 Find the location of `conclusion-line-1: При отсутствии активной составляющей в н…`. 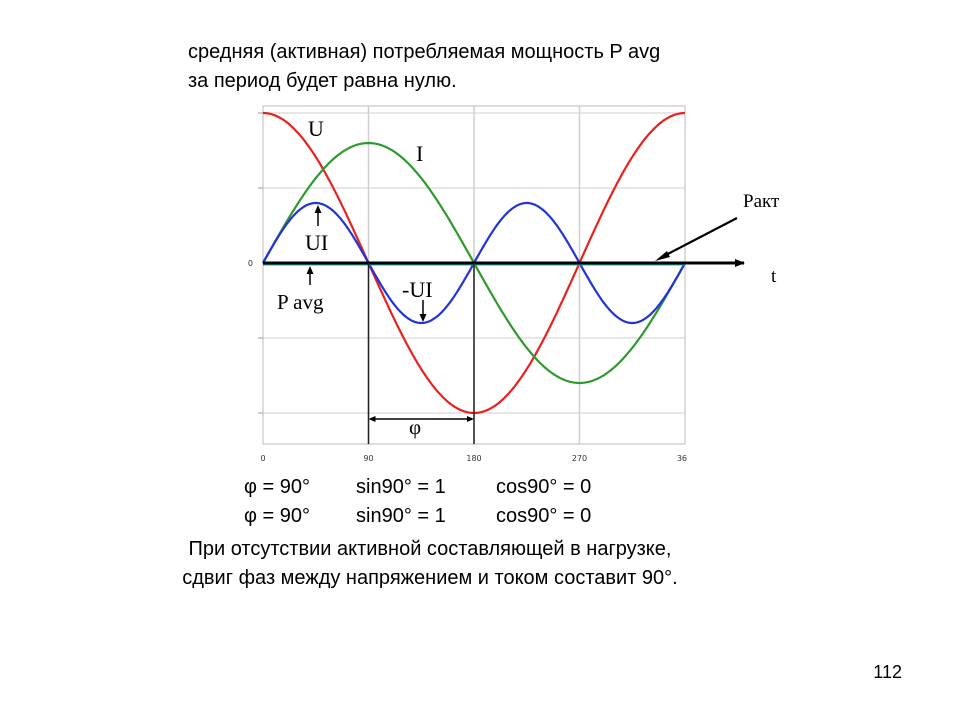

conclusion-line-1: При отсутствии активной составляющей в н… is located at coordinates (430, 549).